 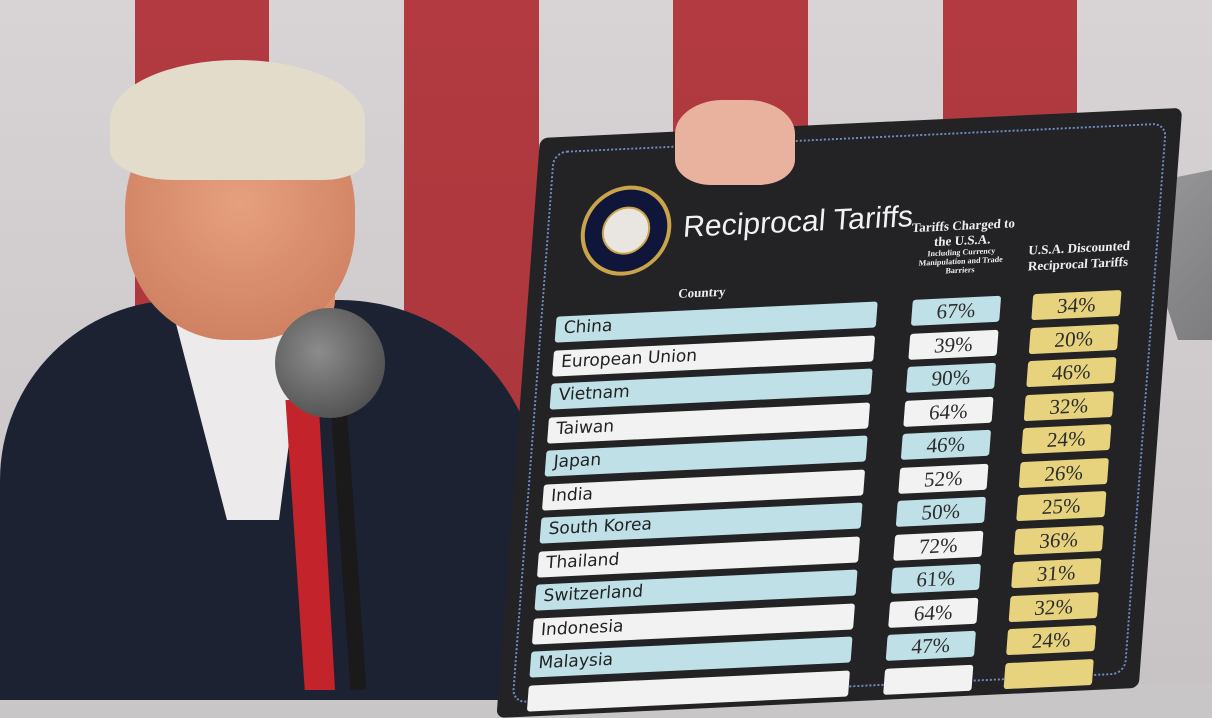 I want to click on tariff-discounted: 25%, so click(x=1061, y=506).